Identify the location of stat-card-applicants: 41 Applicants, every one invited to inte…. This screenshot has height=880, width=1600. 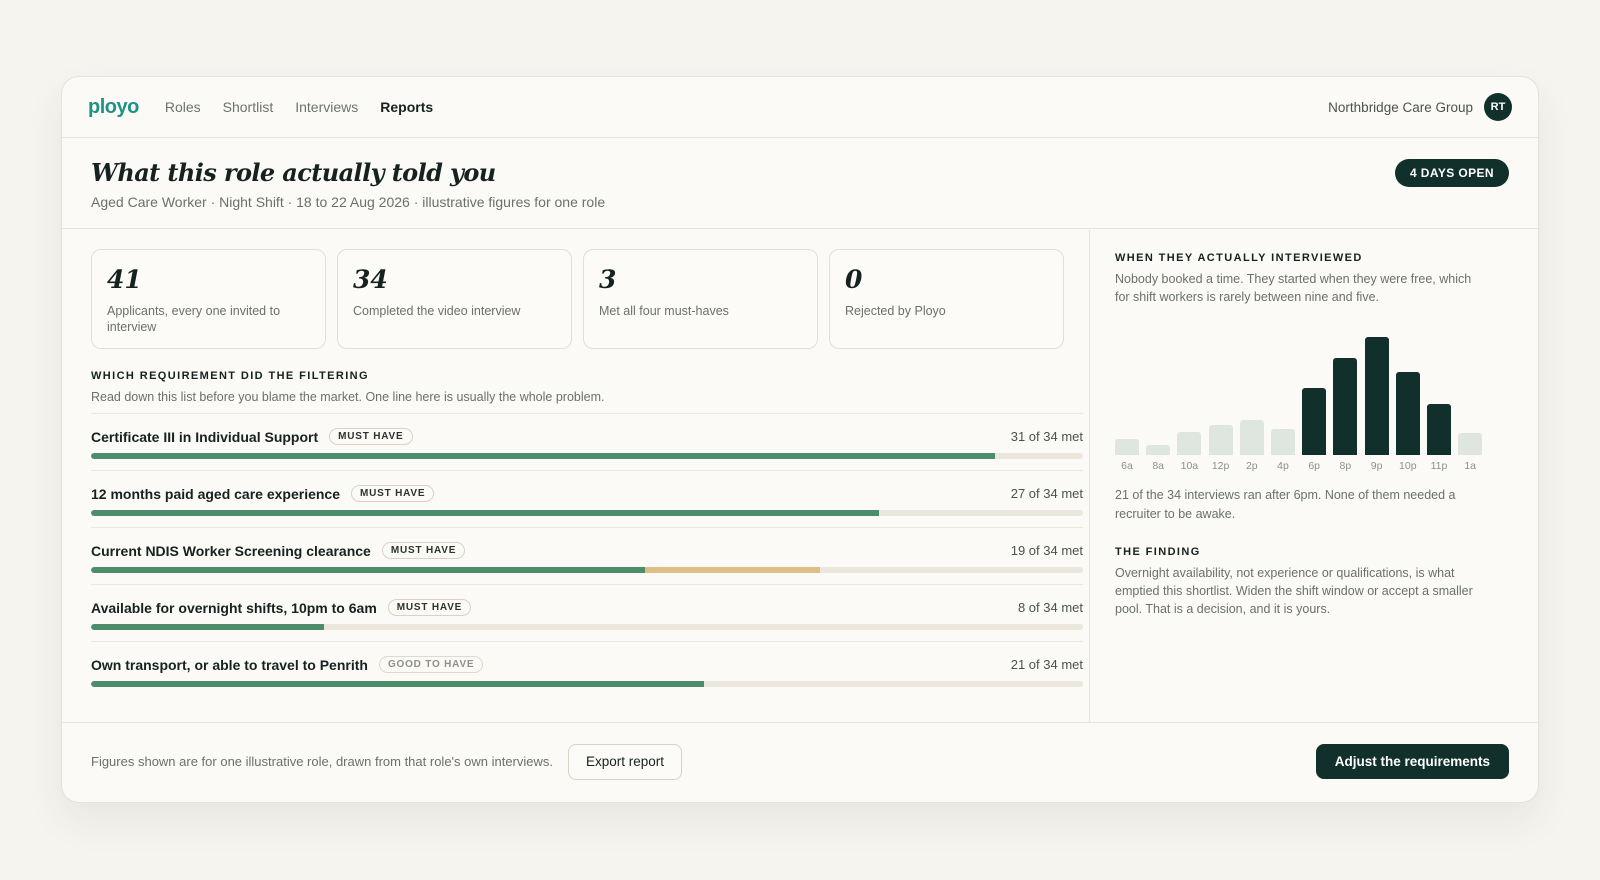
(208, 299).